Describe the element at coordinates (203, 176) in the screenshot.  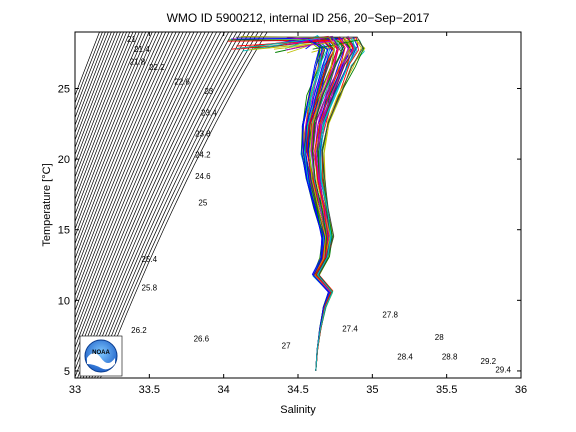
I see `isopycnal-label: 24.6` at that location.